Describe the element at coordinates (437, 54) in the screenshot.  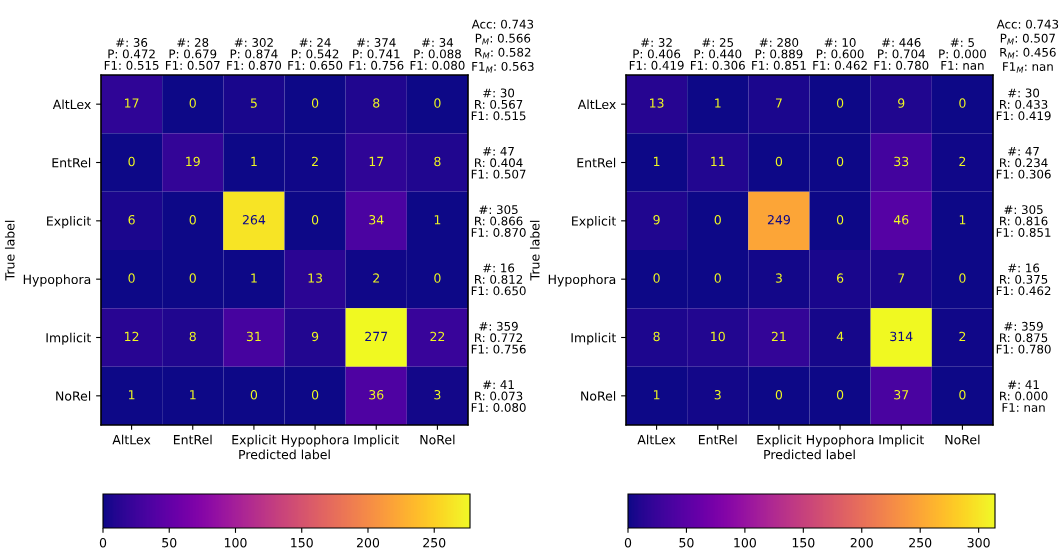
I see `text: #: 34 P: 0.088 F1: 0.080` at that location.